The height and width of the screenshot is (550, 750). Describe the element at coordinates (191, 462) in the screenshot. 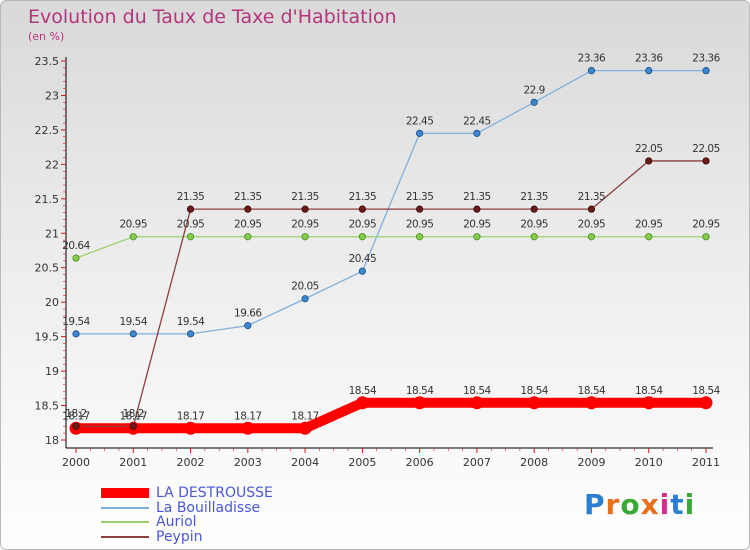

I see `x-tick-label: 2002` at that location.